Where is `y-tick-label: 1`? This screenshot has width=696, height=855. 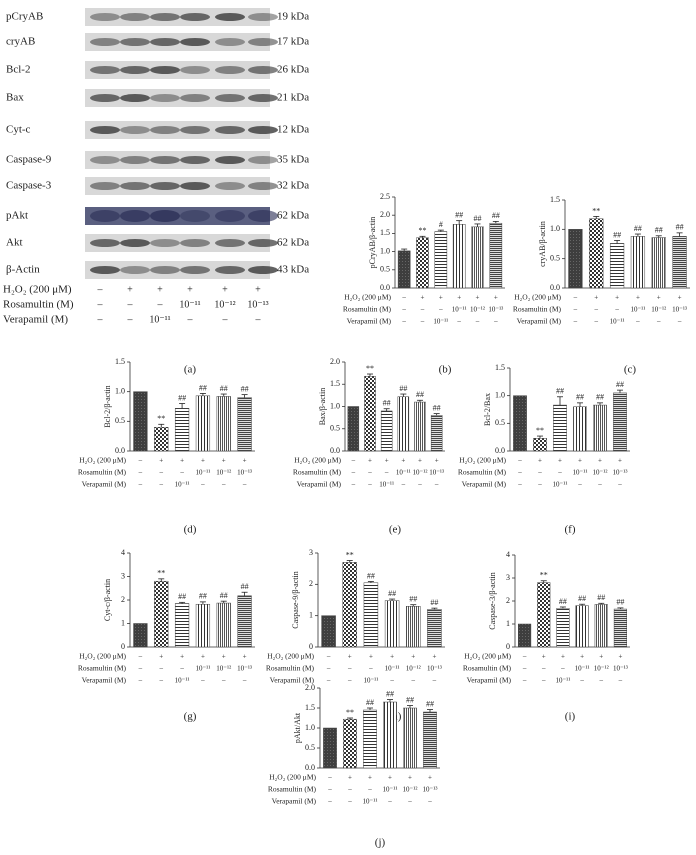
y-tick-label: 1 is located at coordinates (123, 622).